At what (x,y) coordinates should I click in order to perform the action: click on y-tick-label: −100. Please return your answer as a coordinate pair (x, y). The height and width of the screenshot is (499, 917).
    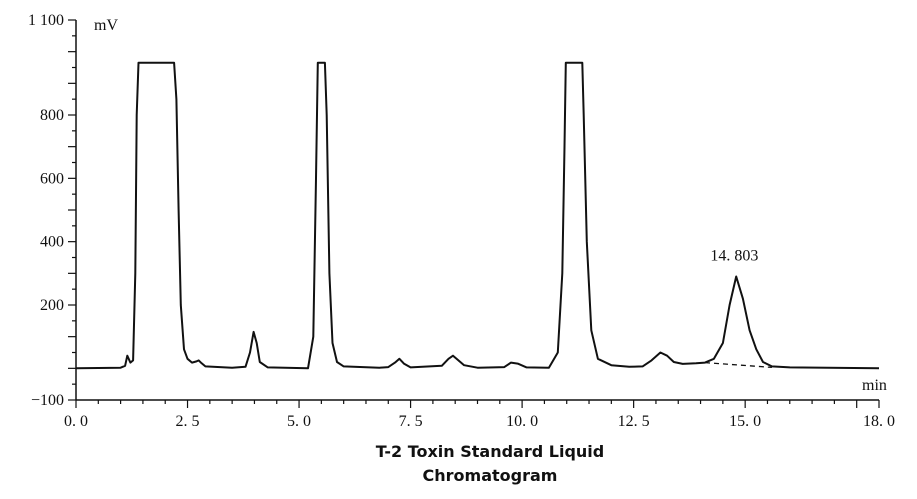
    Looking at the image, I should click on (47, 400).